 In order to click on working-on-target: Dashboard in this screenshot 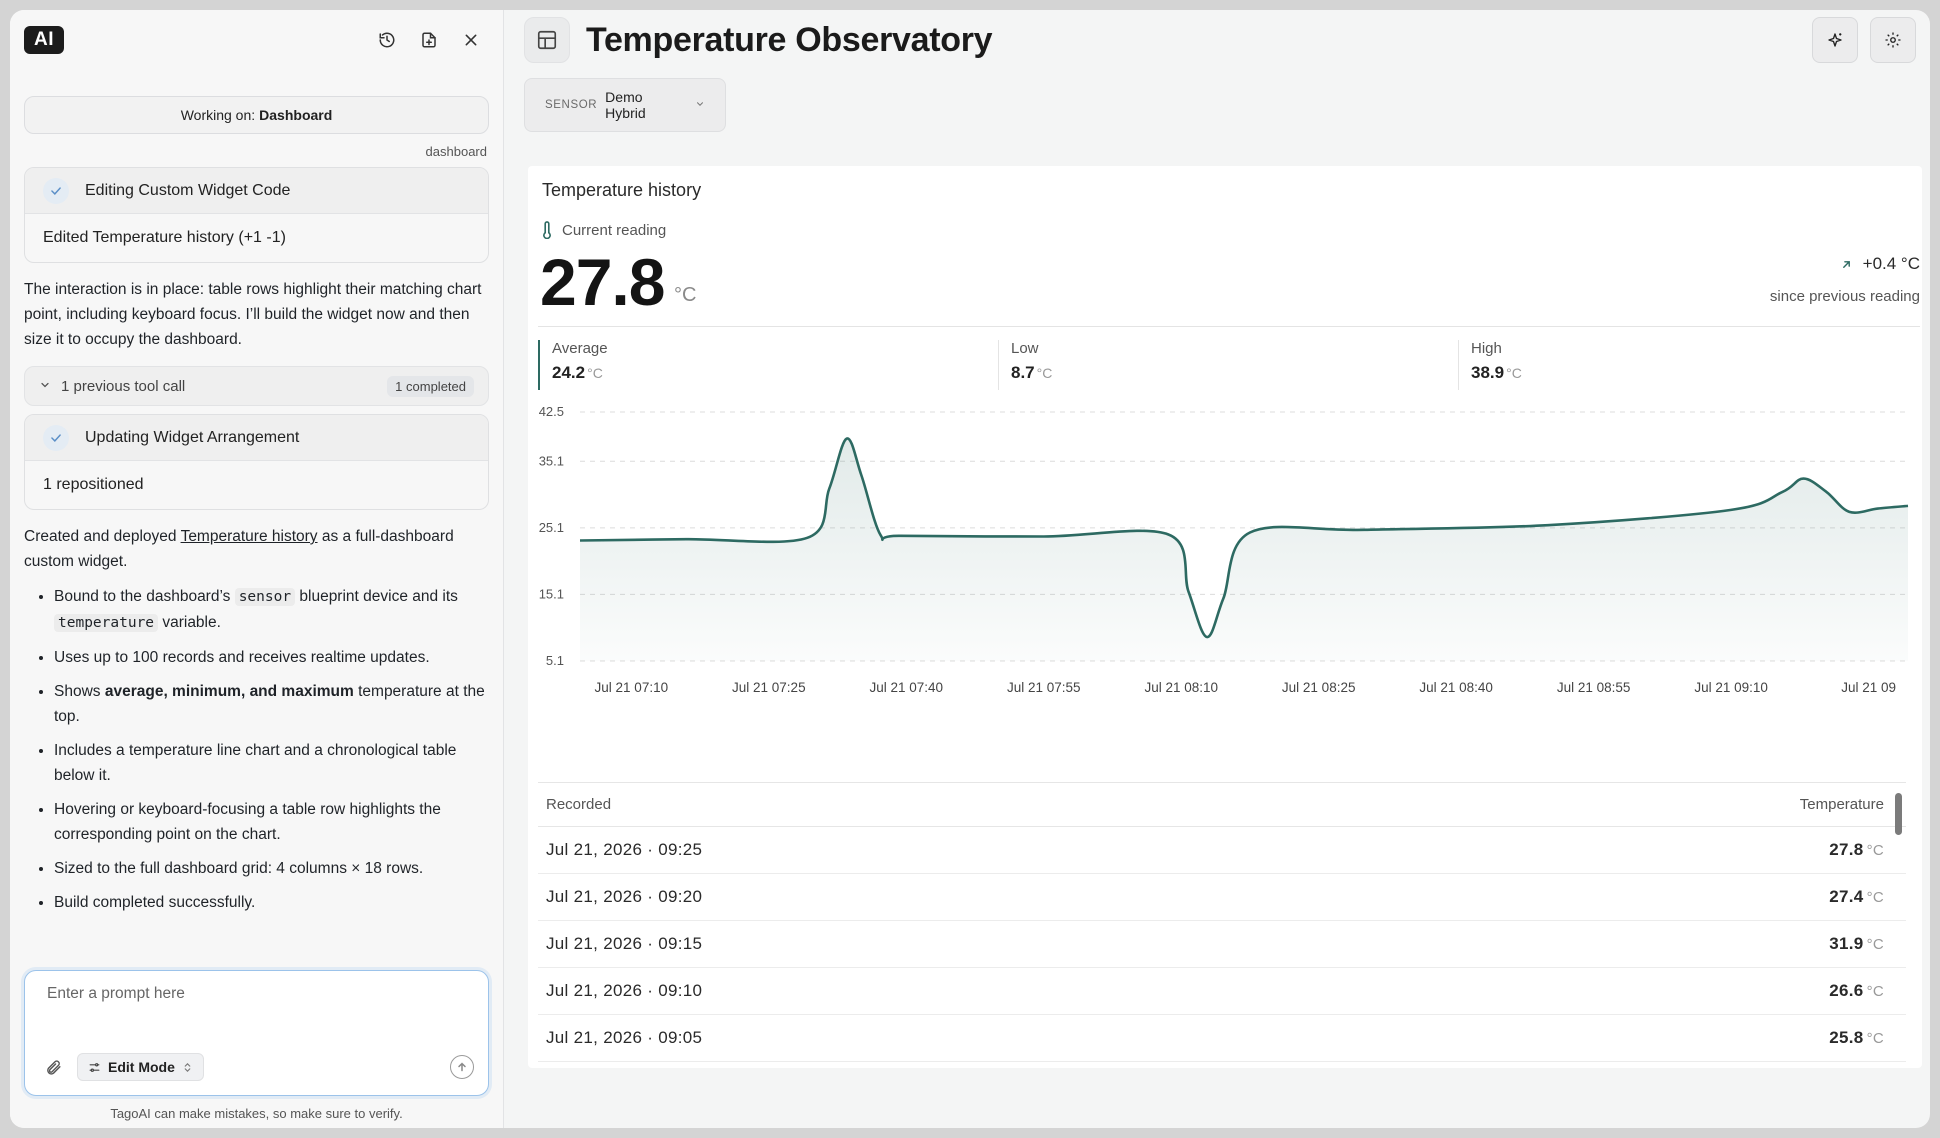, I will do `click(296, 115)`.